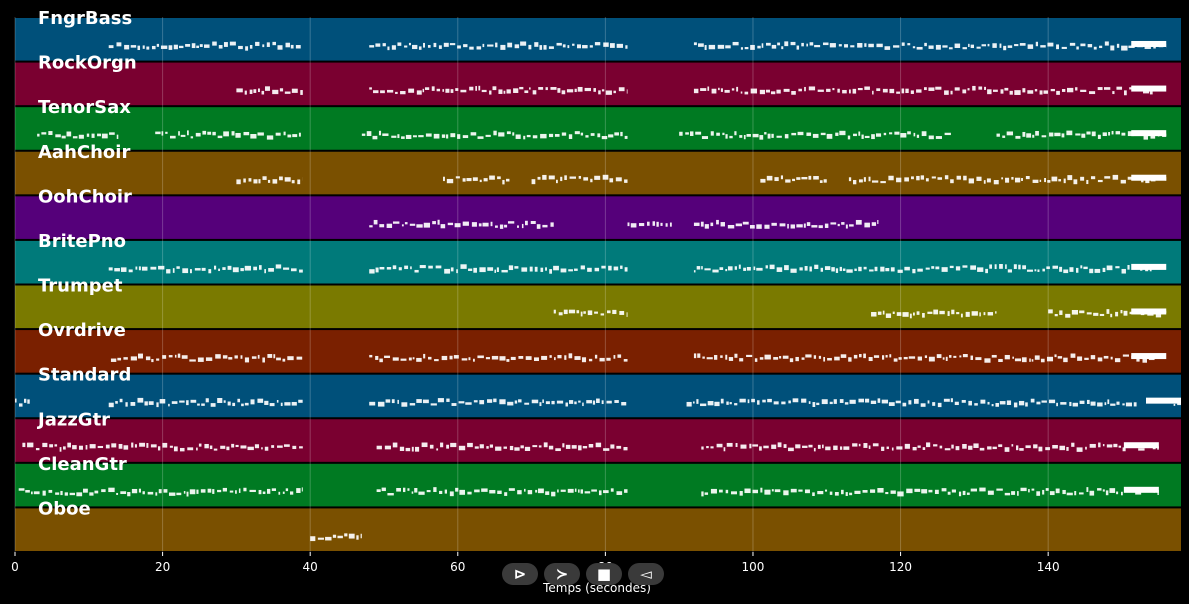 The image size is (1189, 604). What do you see at coordinates (64, 508) in the screenshot?
I see `lane-label: Oboe` at bounding box center [64, 508].